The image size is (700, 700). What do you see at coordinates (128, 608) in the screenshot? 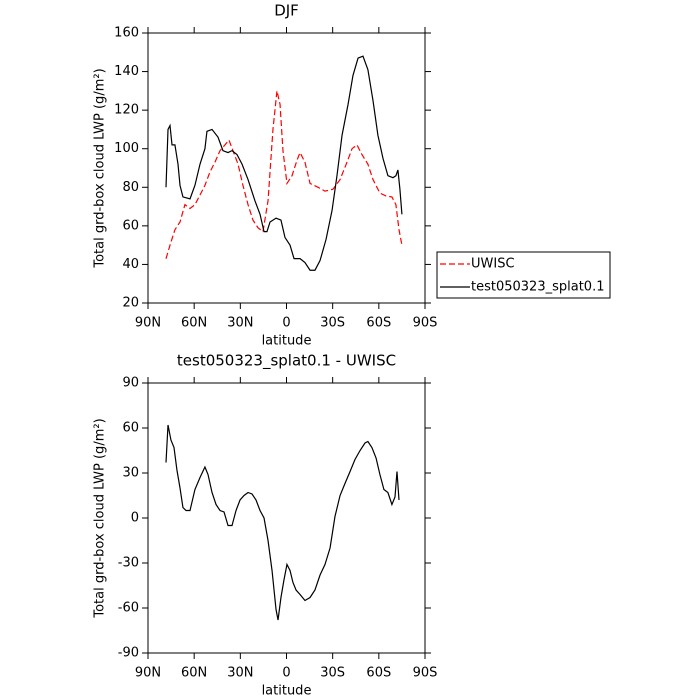
I see `y-tick-label: -60` at bounding box center [128, 608].